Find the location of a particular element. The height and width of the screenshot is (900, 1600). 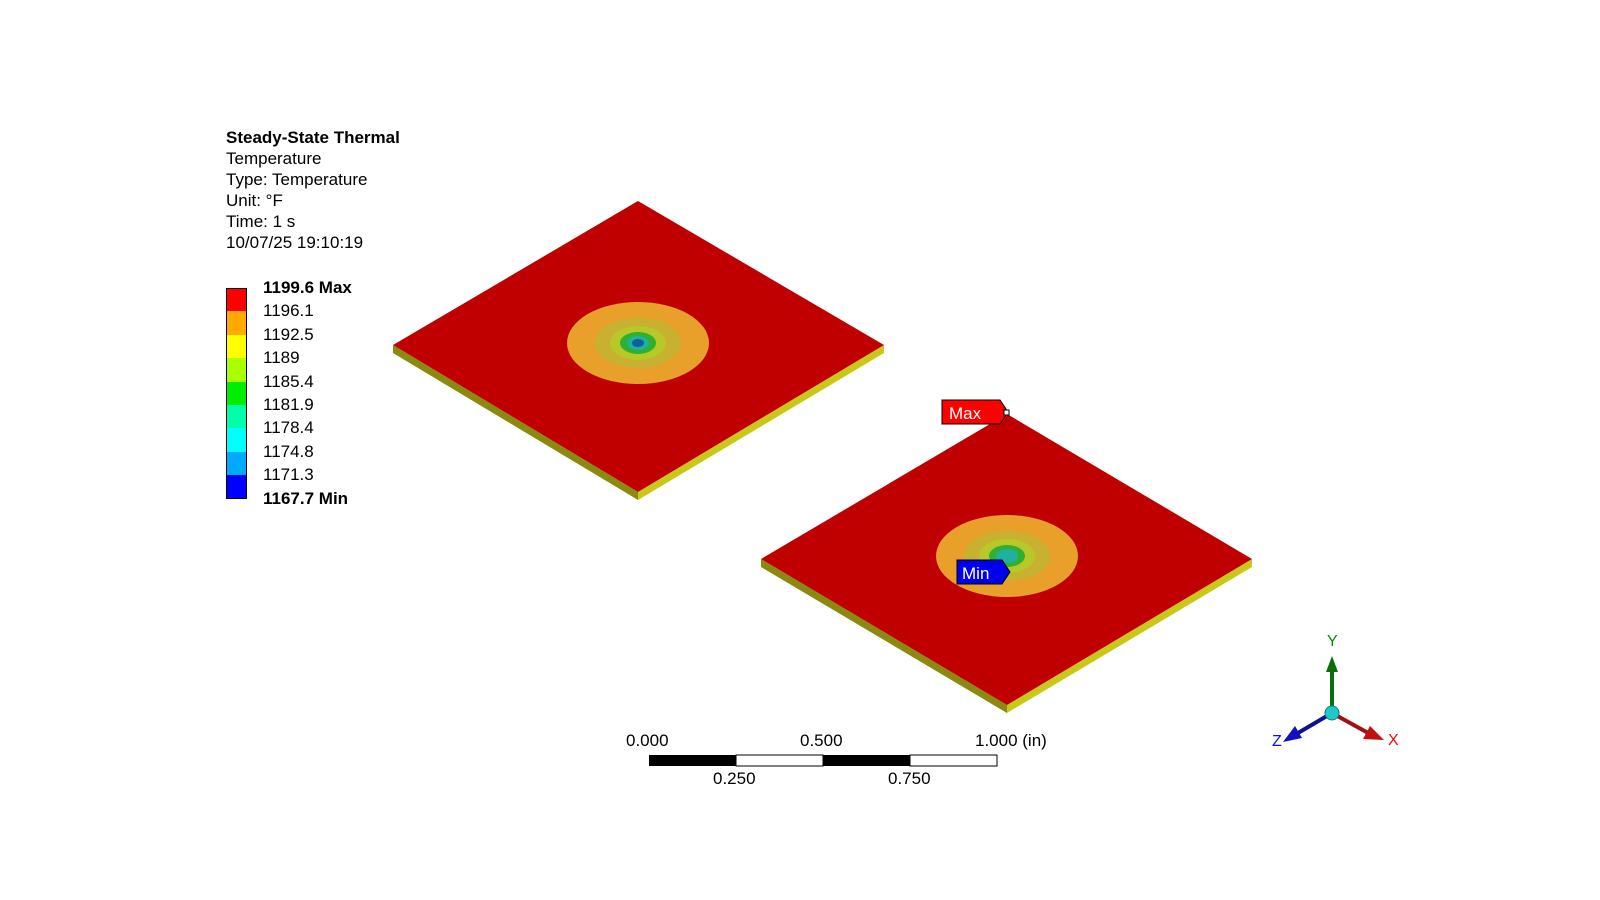

legend-label: 1189 is located at coordinates (281, 358).